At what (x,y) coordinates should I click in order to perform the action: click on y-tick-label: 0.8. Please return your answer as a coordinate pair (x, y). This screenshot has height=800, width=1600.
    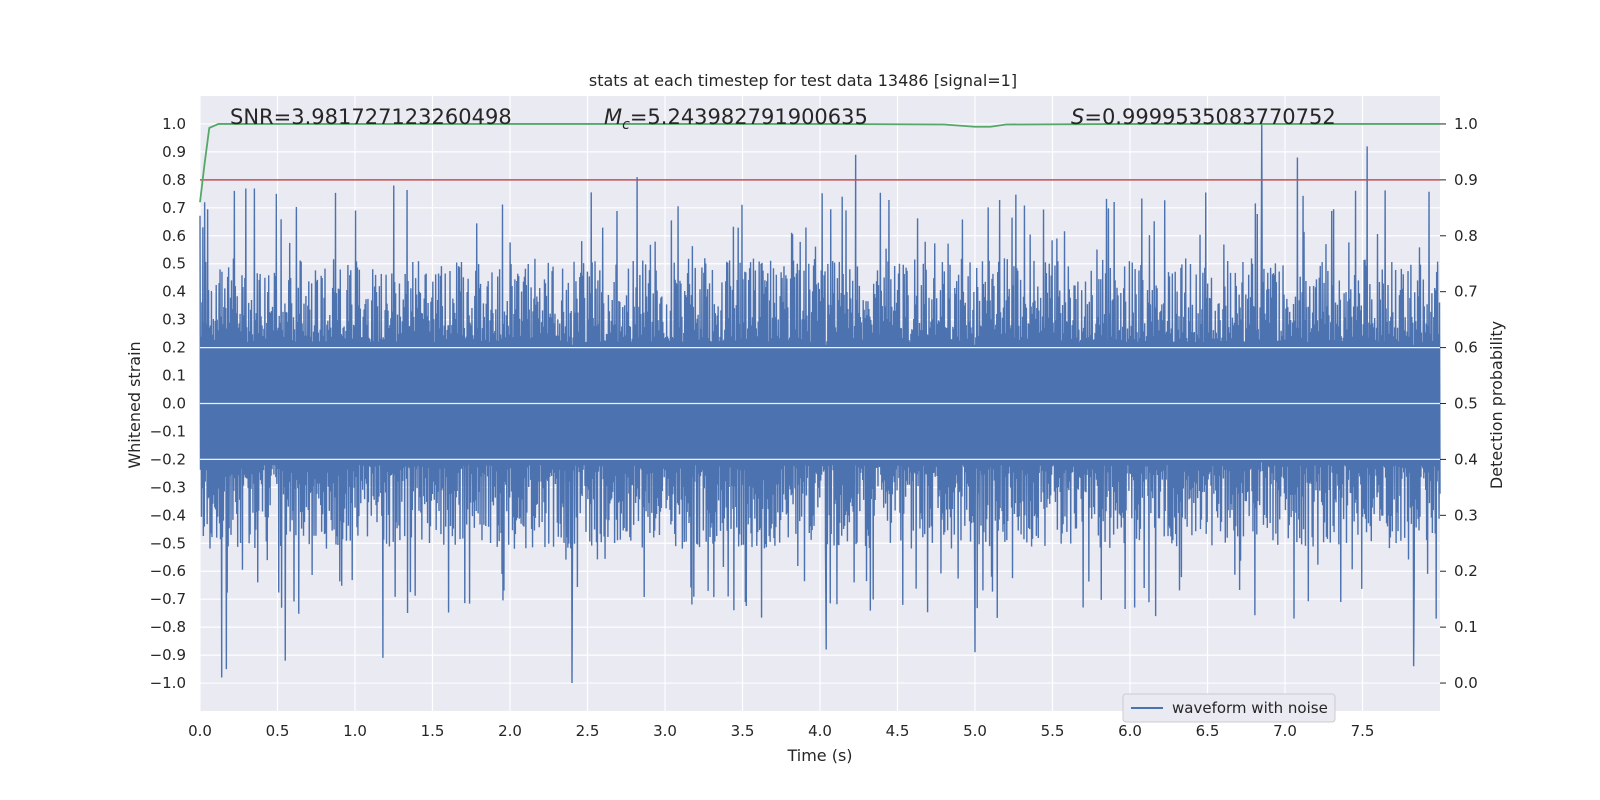
    Looking at the image, I should click on (174, 180).